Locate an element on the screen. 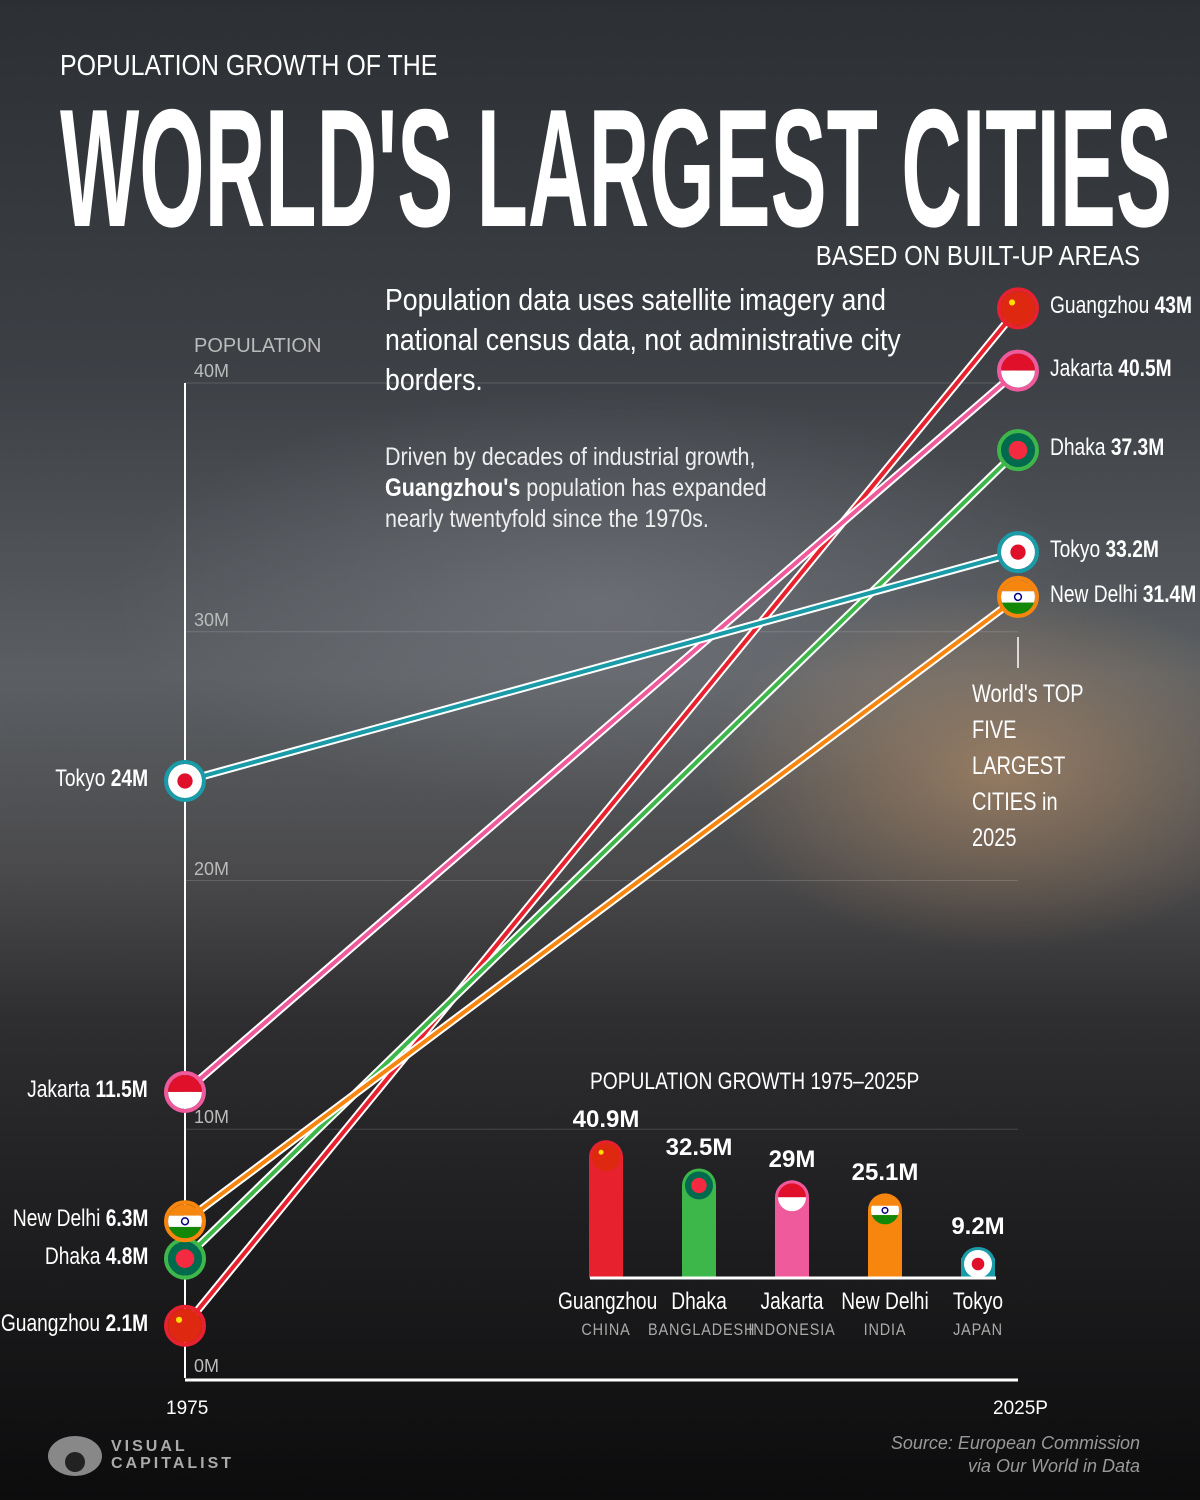 This screenshot has width=1200, height=1500. bar-country-label: BANGLADESH is located at coordinates (702, 1329).